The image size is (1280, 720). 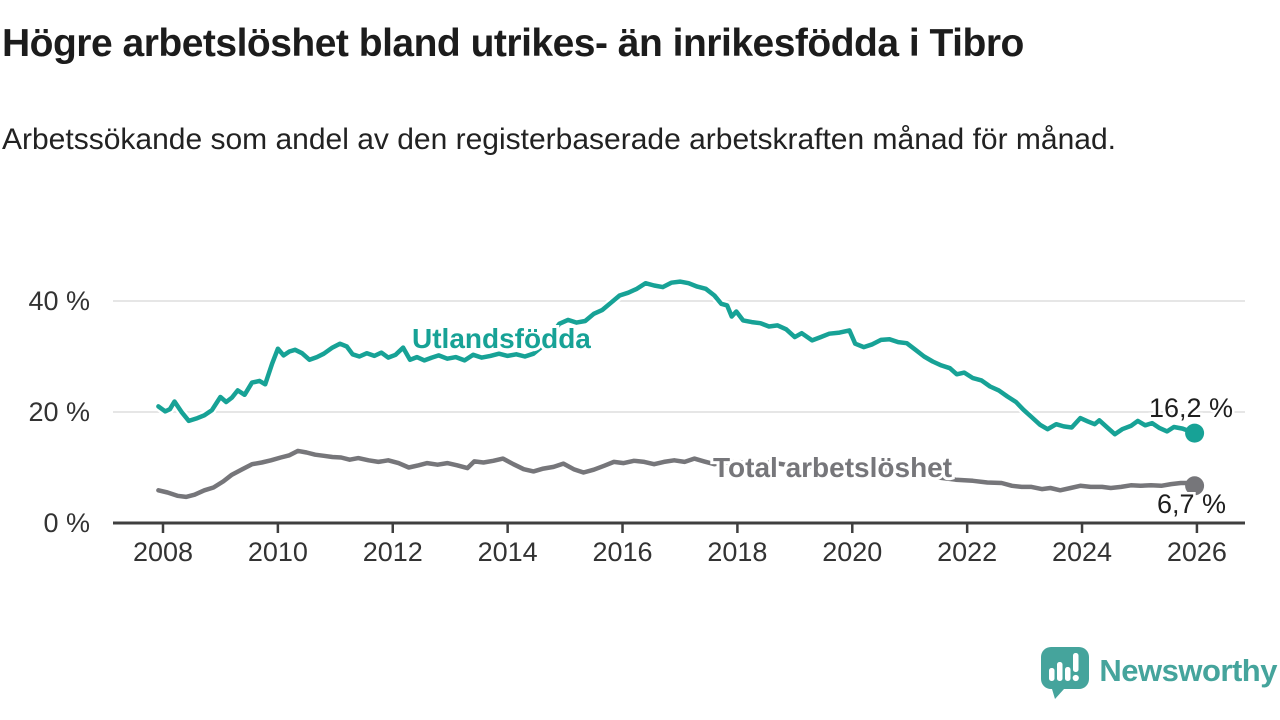 What do you see at coordinates (737, 552) in the screenshot?
I see `x-tick-label: 2018` at bounding box center [737, 552].